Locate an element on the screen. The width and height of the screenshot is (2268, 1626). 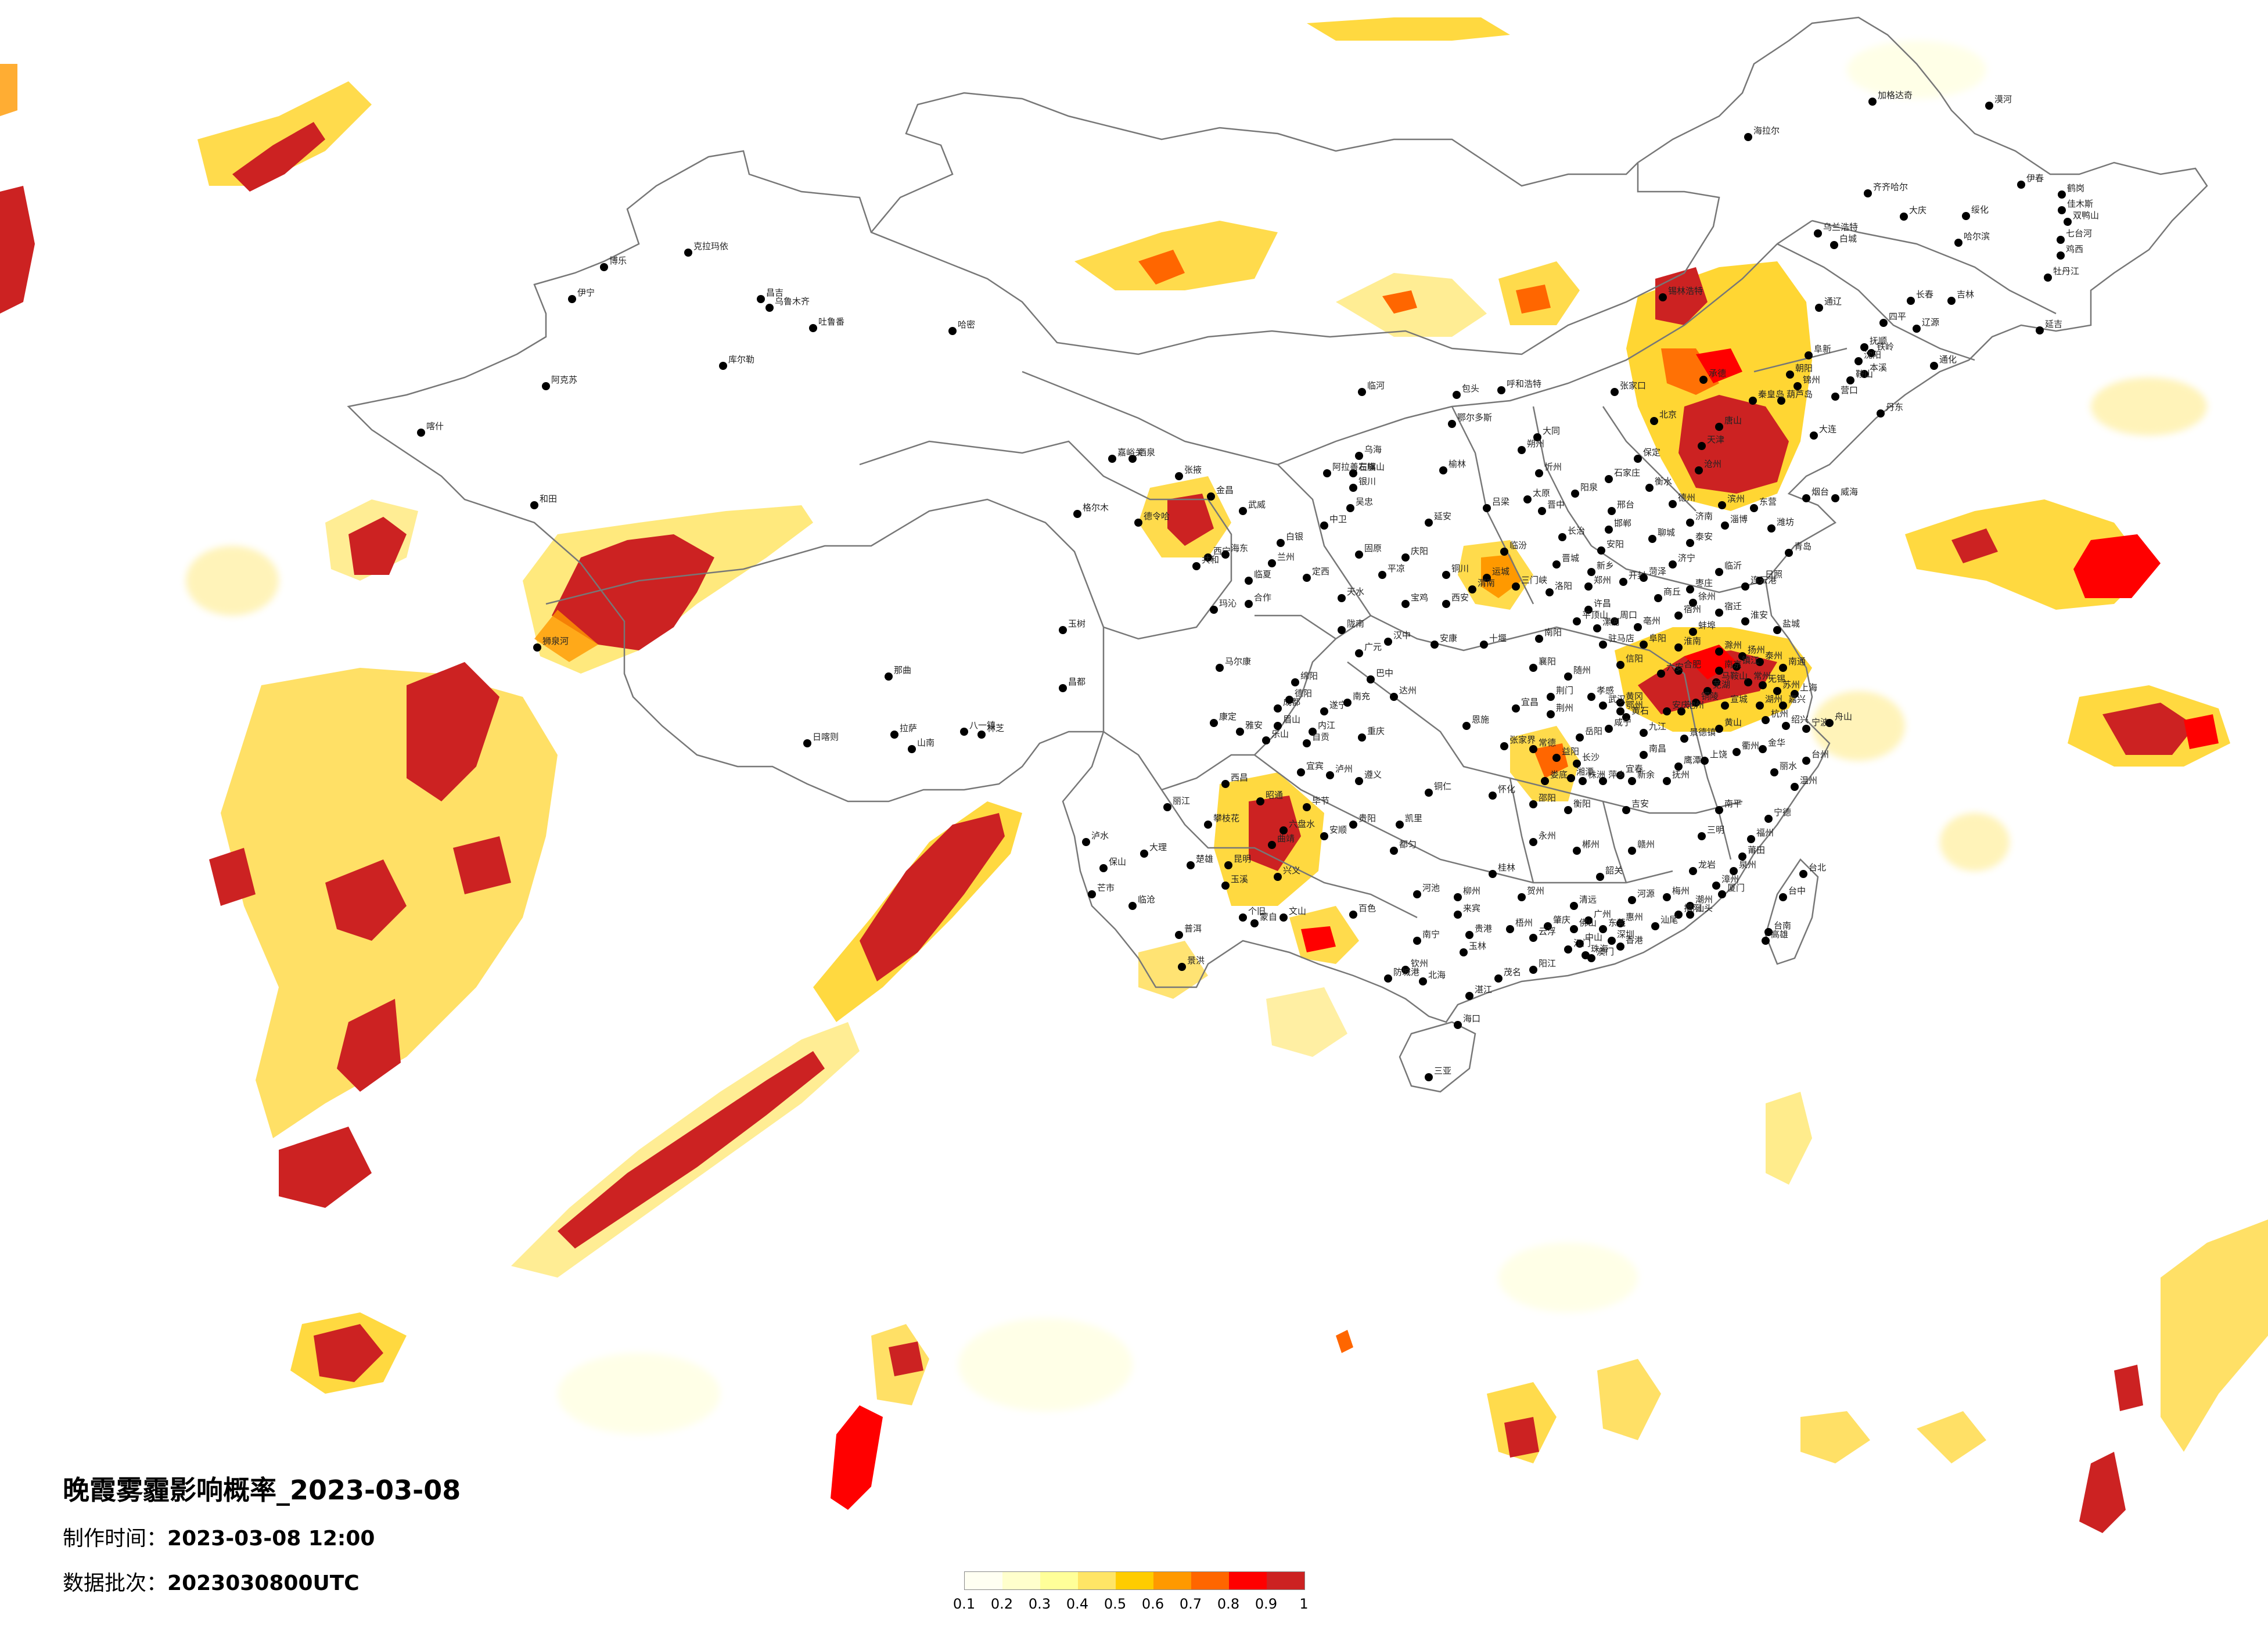
prob-mongolia-3-red is located at coordinates (1533, 299).